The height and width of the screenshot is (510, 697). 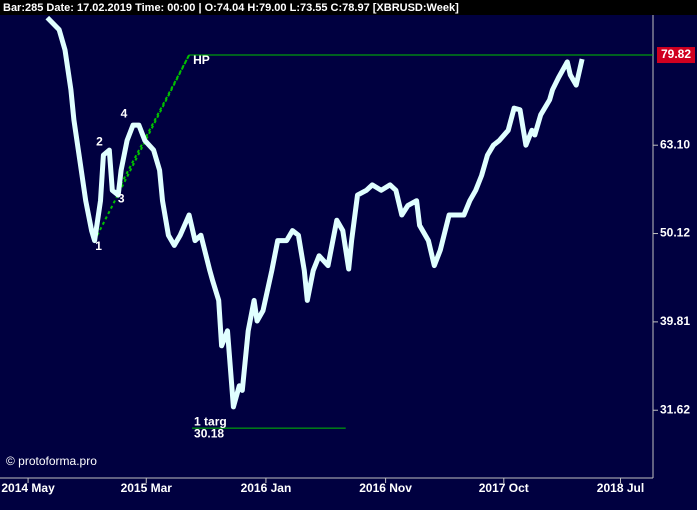 What do you see at coordinates (675, 233) in the screenshot?
I see `y-tick-label: 50.12` at bounding box center [675, 233].